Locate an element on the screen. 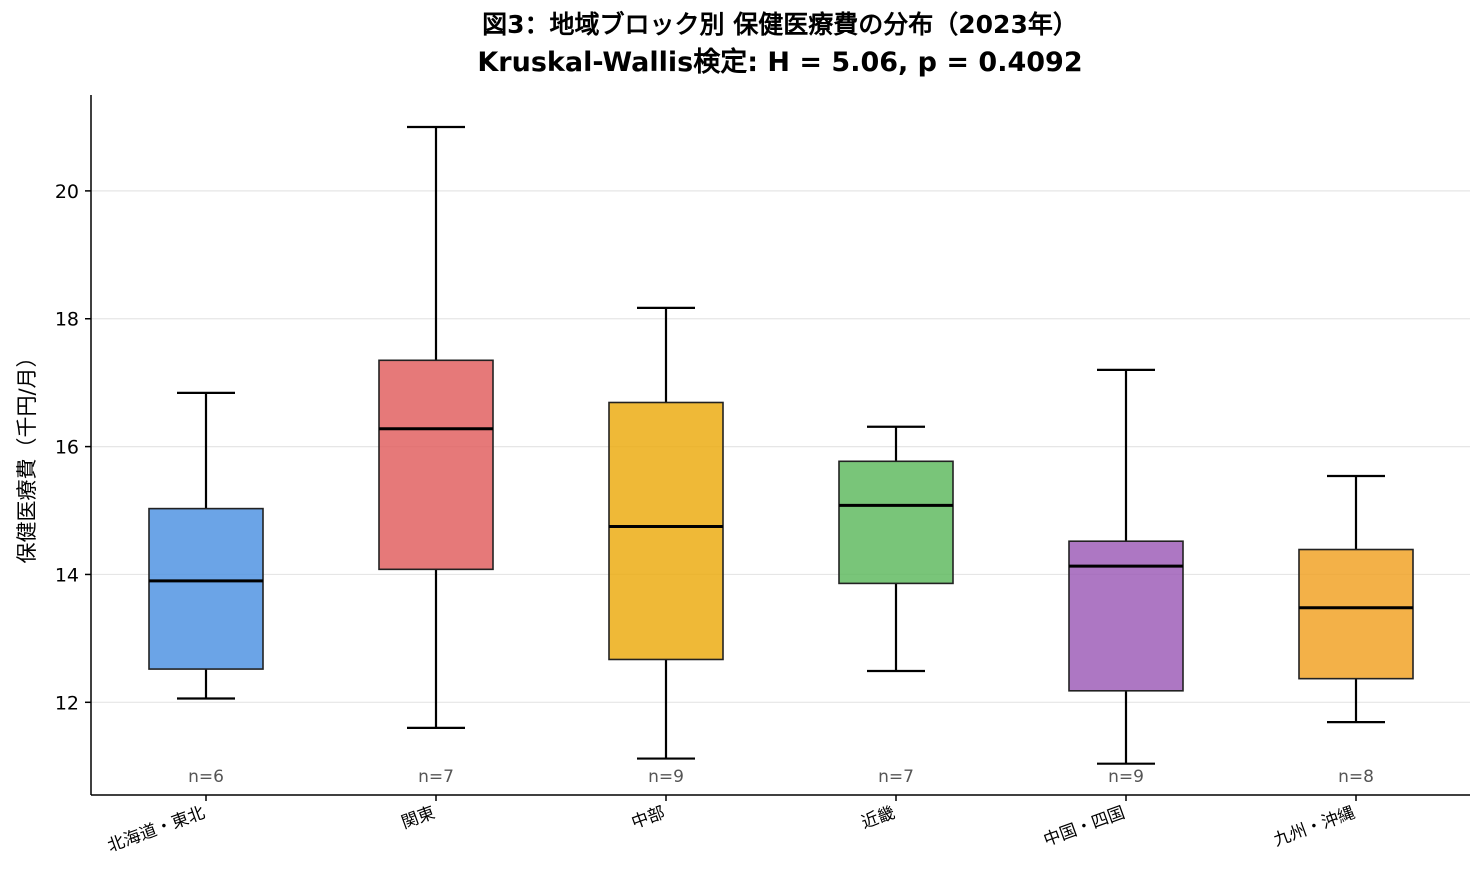  chart-title: 図3：地域ブロック別 保健医療費の分布（2023年） is located at coordinates (780, 24).